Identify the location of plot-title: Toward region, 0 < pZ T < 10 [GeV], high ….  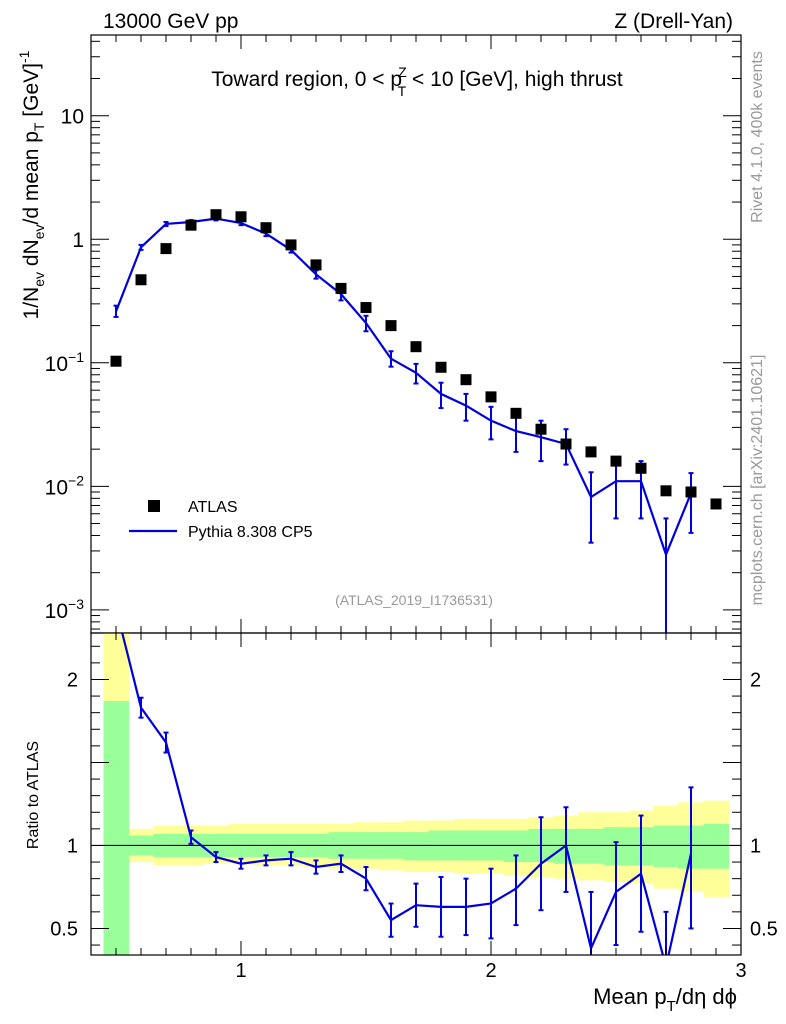
(417, 81).